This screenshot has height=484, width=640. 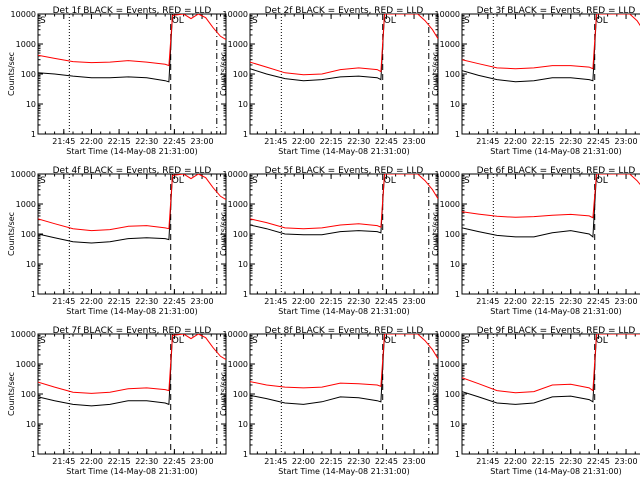 What do you see at coordinates (132, 331) in the screenshot?
I see `panel-title: Det 7f BLACK = Events, RED = LLD` at bounding box center [132, 331].